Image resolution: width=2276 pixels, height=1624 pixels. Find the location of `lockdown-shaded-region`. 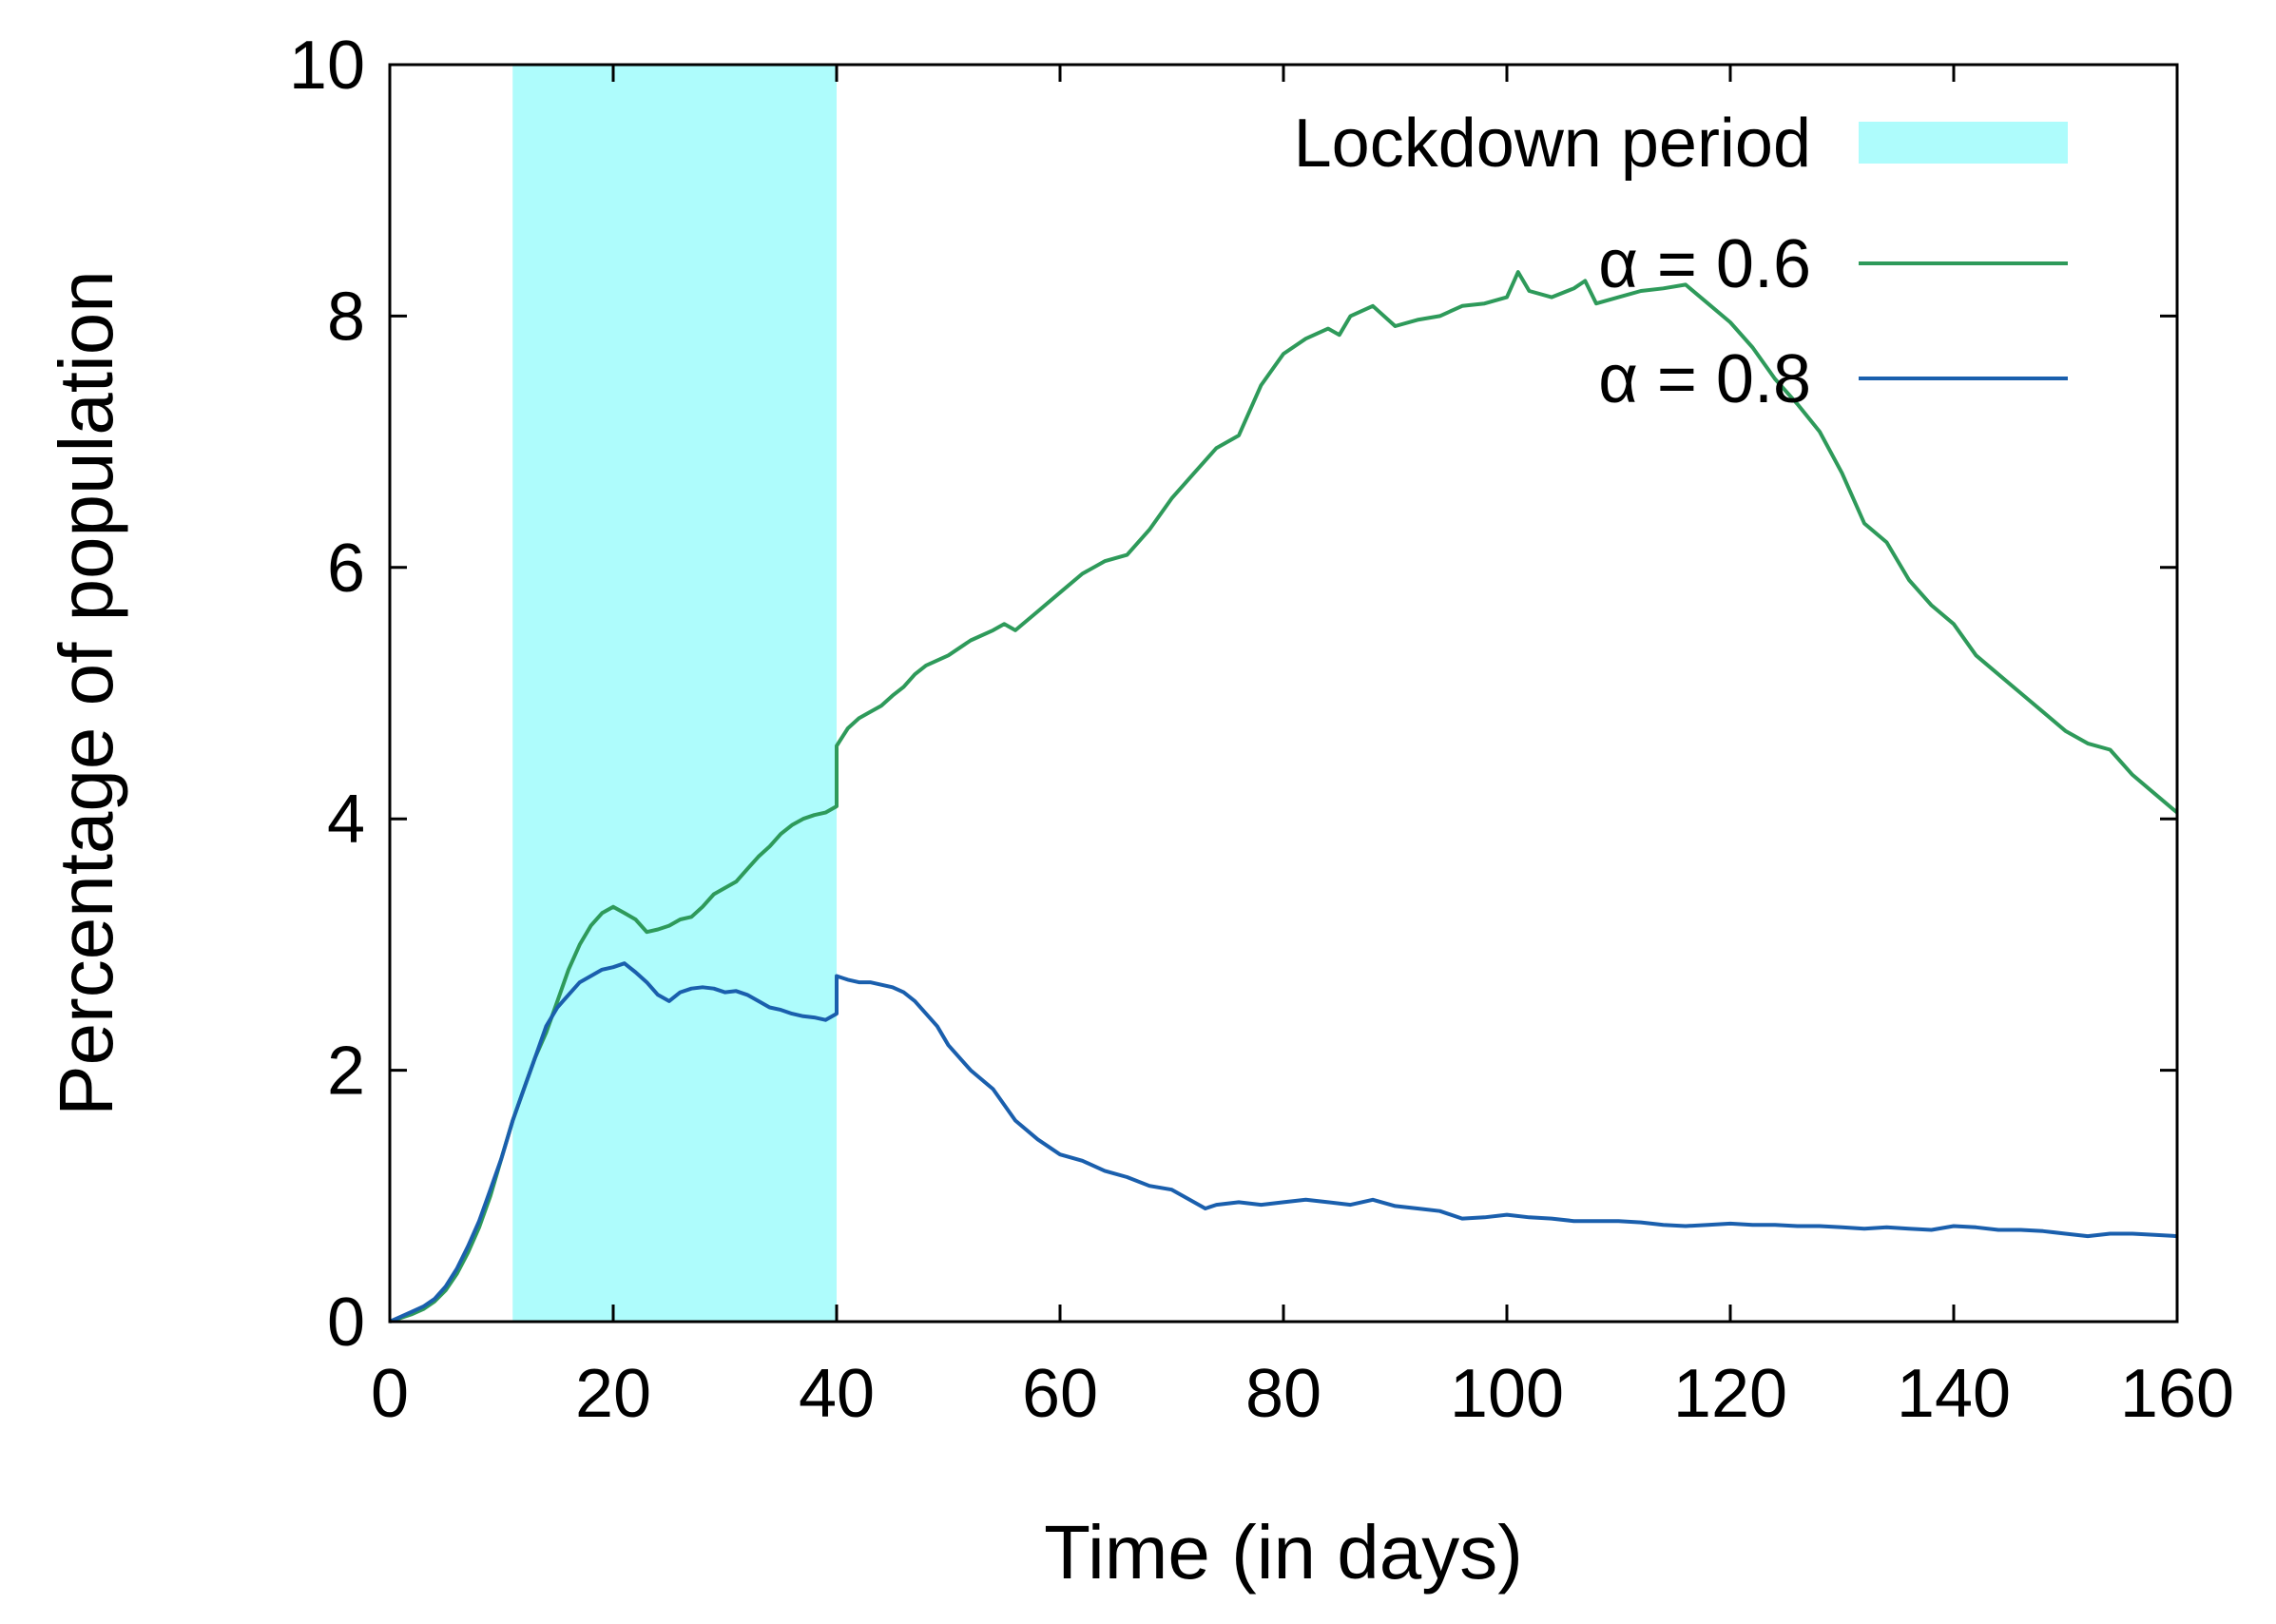

lockdown-shaded-region is located at coordinates (674, 693).